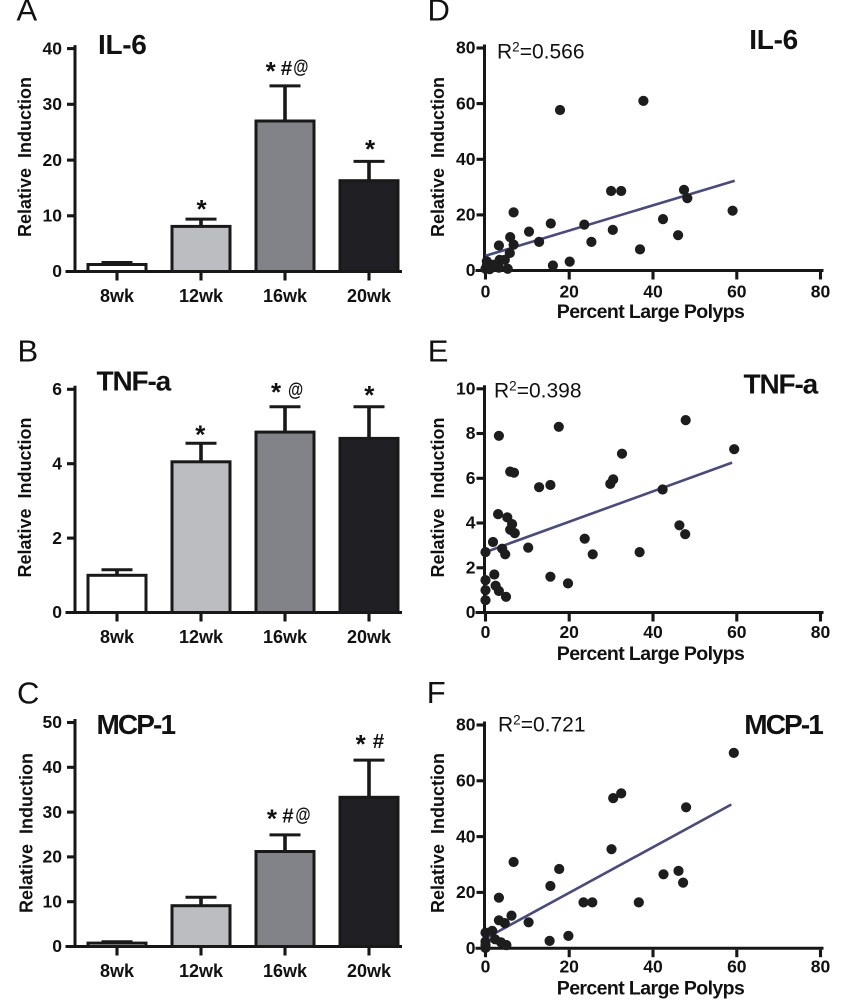  What do you see at coordinates (538, 391) in the screenshot?
I see `svg-text: R2=0.398` at bounding box center [538, 391].